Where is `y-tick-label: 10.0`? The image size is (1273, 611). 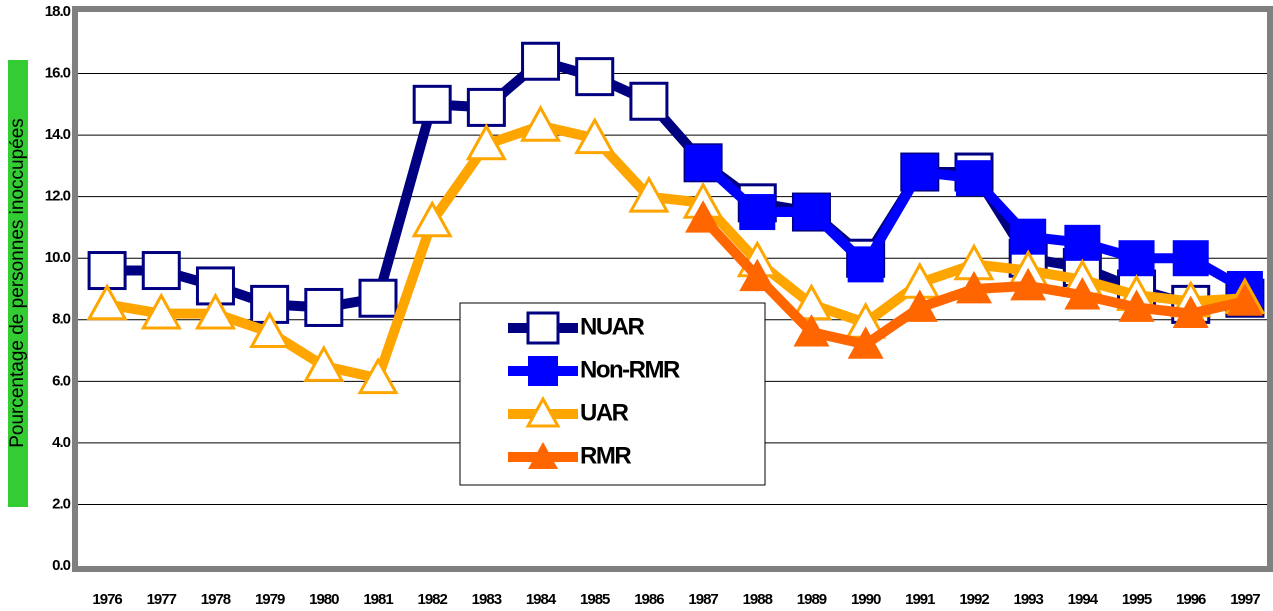
y-tick-label: 10.0 is located at coordinates (58, 257).